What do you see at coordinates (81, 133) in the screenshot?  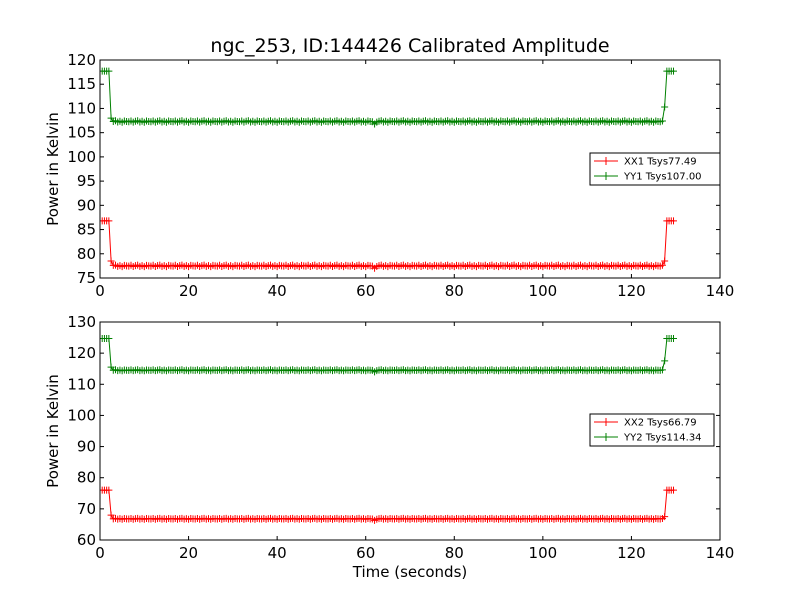 I see `y-tick-label: 105` at bounding box center [81, 133].